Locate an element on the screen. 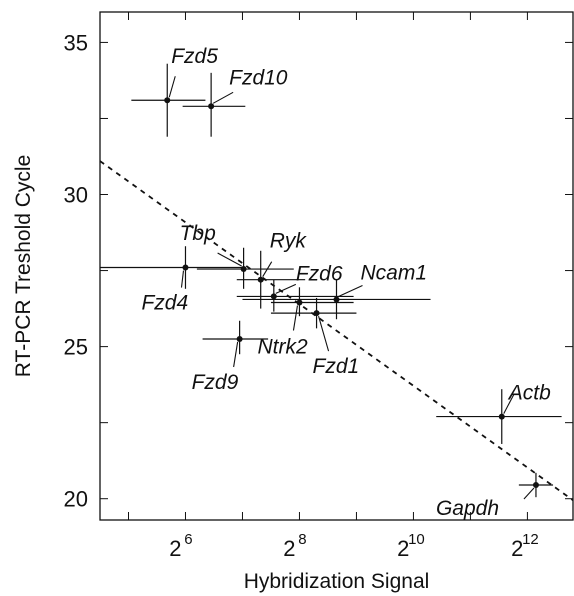 The width and height of the screenshot is (574, 596). data-point-fzd6 is located at coordinates (295, 295).